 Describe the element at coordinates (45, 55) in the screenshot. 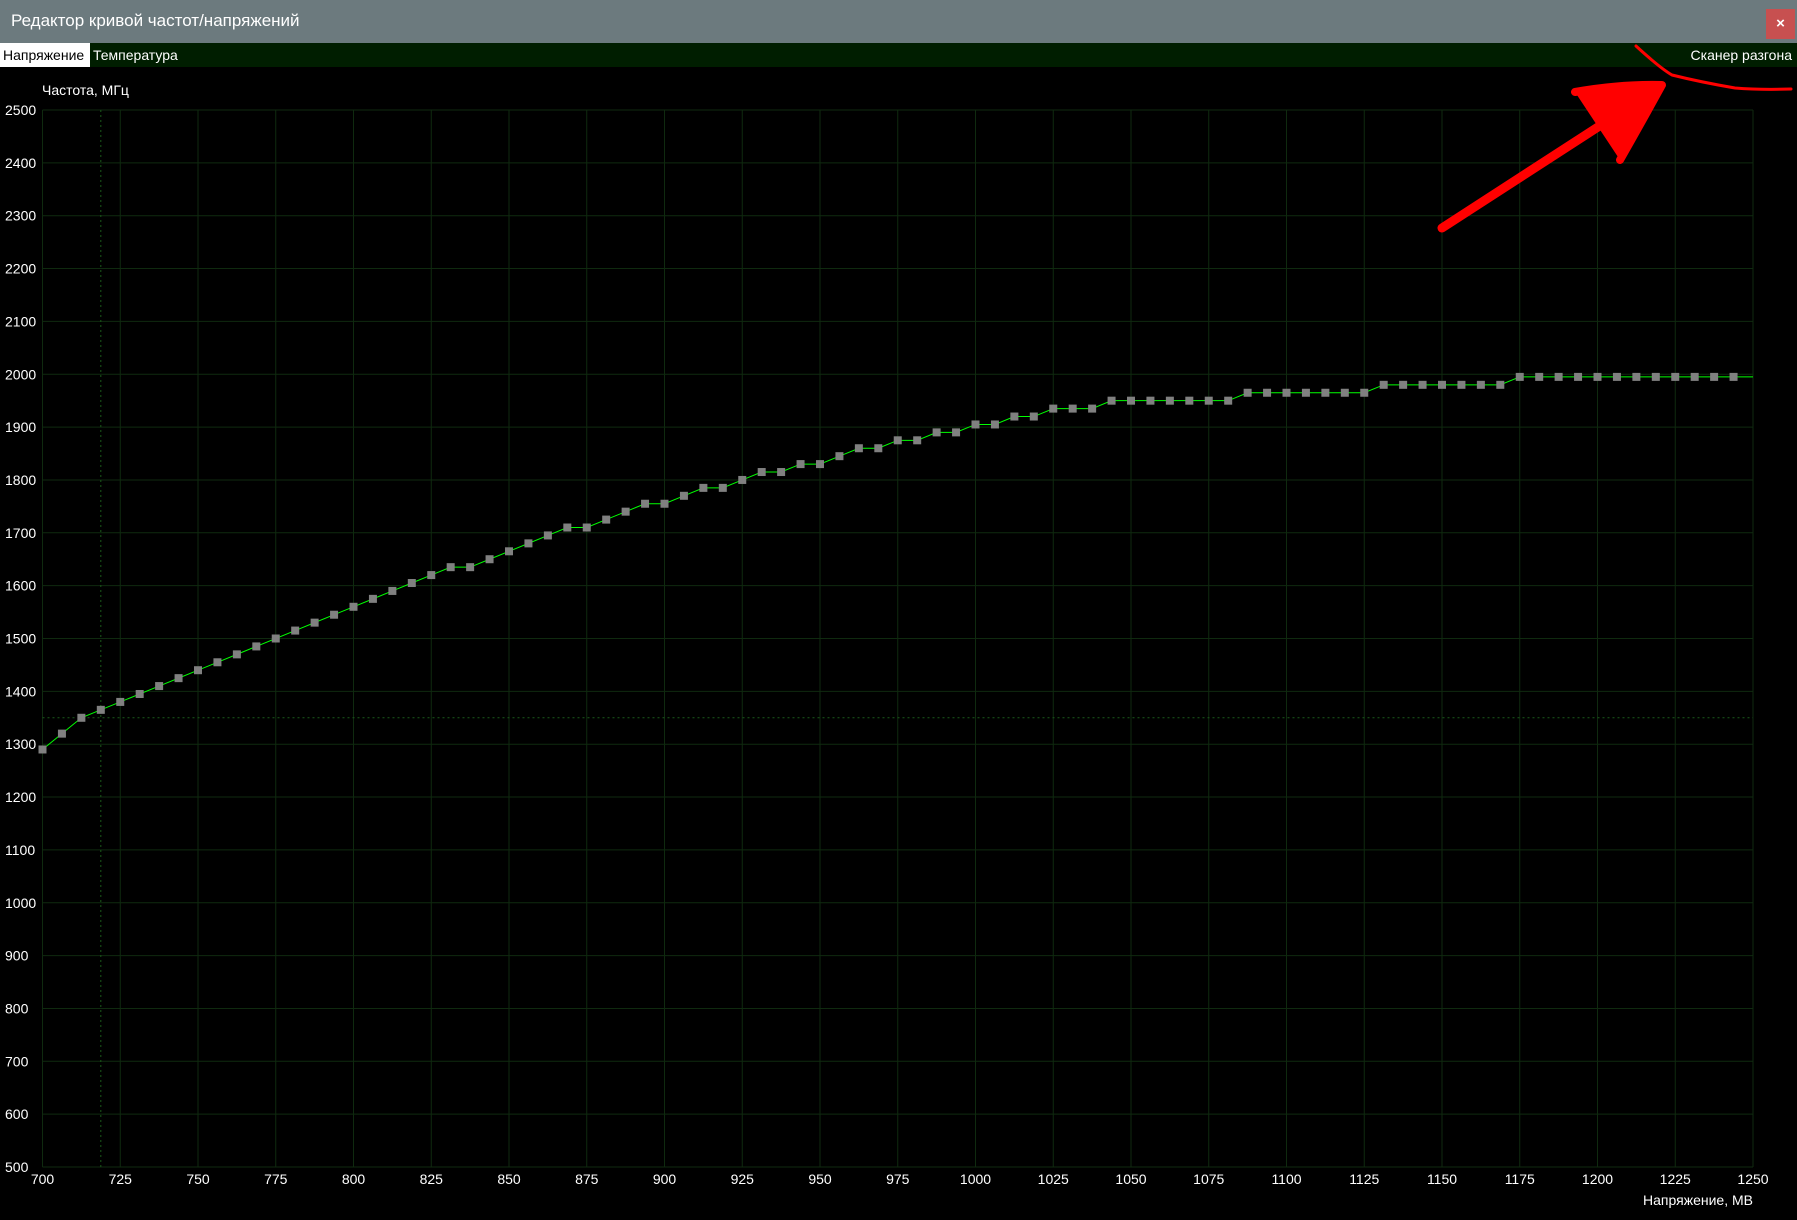

I see `tab-voltage: Напряжение` at that location.